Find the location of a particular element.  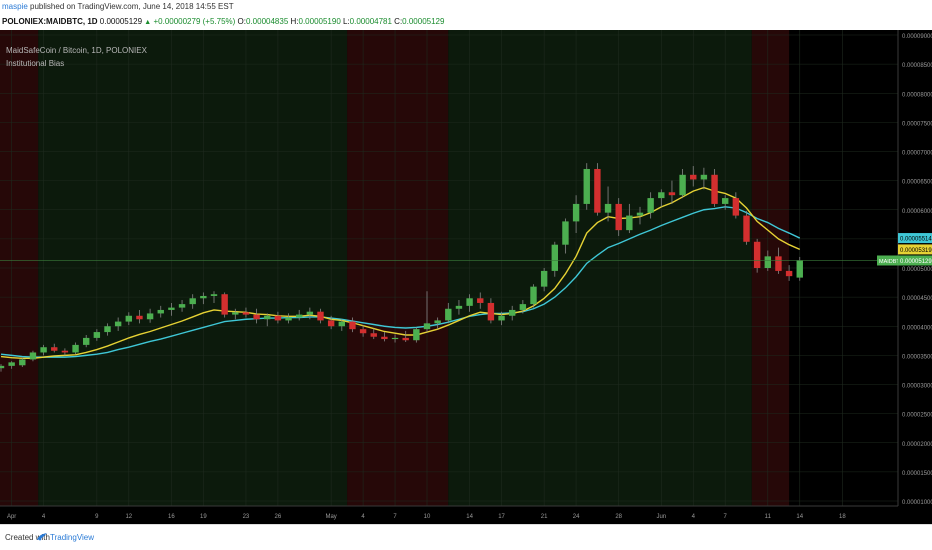

y-tick-label: 0.00004500 is located at coordinates (917, 299).